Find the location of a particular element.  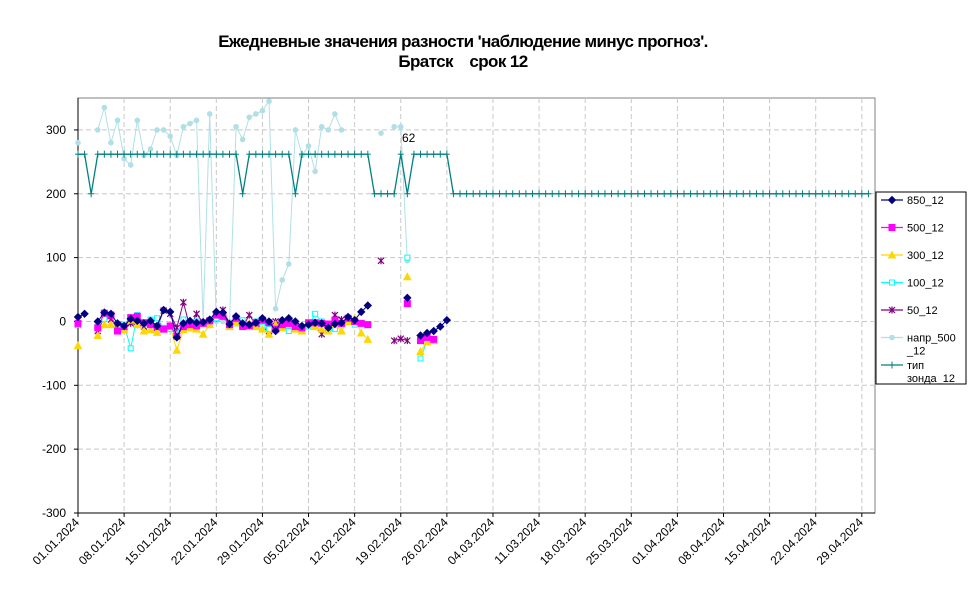

x-tick-label: 15.01.2024 is located at coordinates (148, 541).